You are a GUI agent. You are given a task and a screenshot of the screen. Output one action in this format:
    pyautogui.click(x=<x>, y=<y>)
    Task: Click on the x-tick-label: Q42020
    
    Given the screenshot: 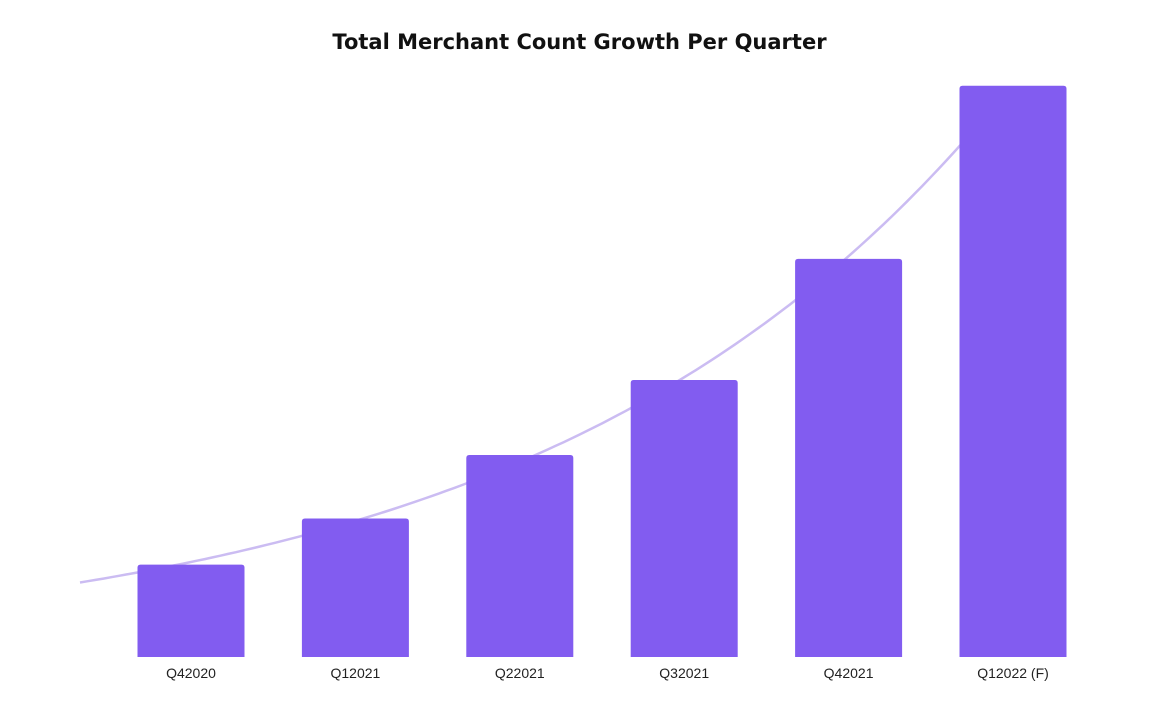 What is the action you would take?
    pyautogui.click(x=191, y=673)
    